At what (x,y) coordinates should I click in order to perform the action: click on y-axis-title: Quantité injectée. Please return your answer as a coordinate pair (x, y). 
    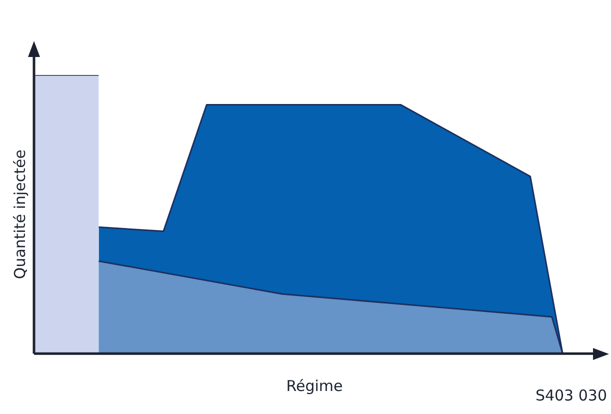
    Looking at the image, I should click on (19, 214).